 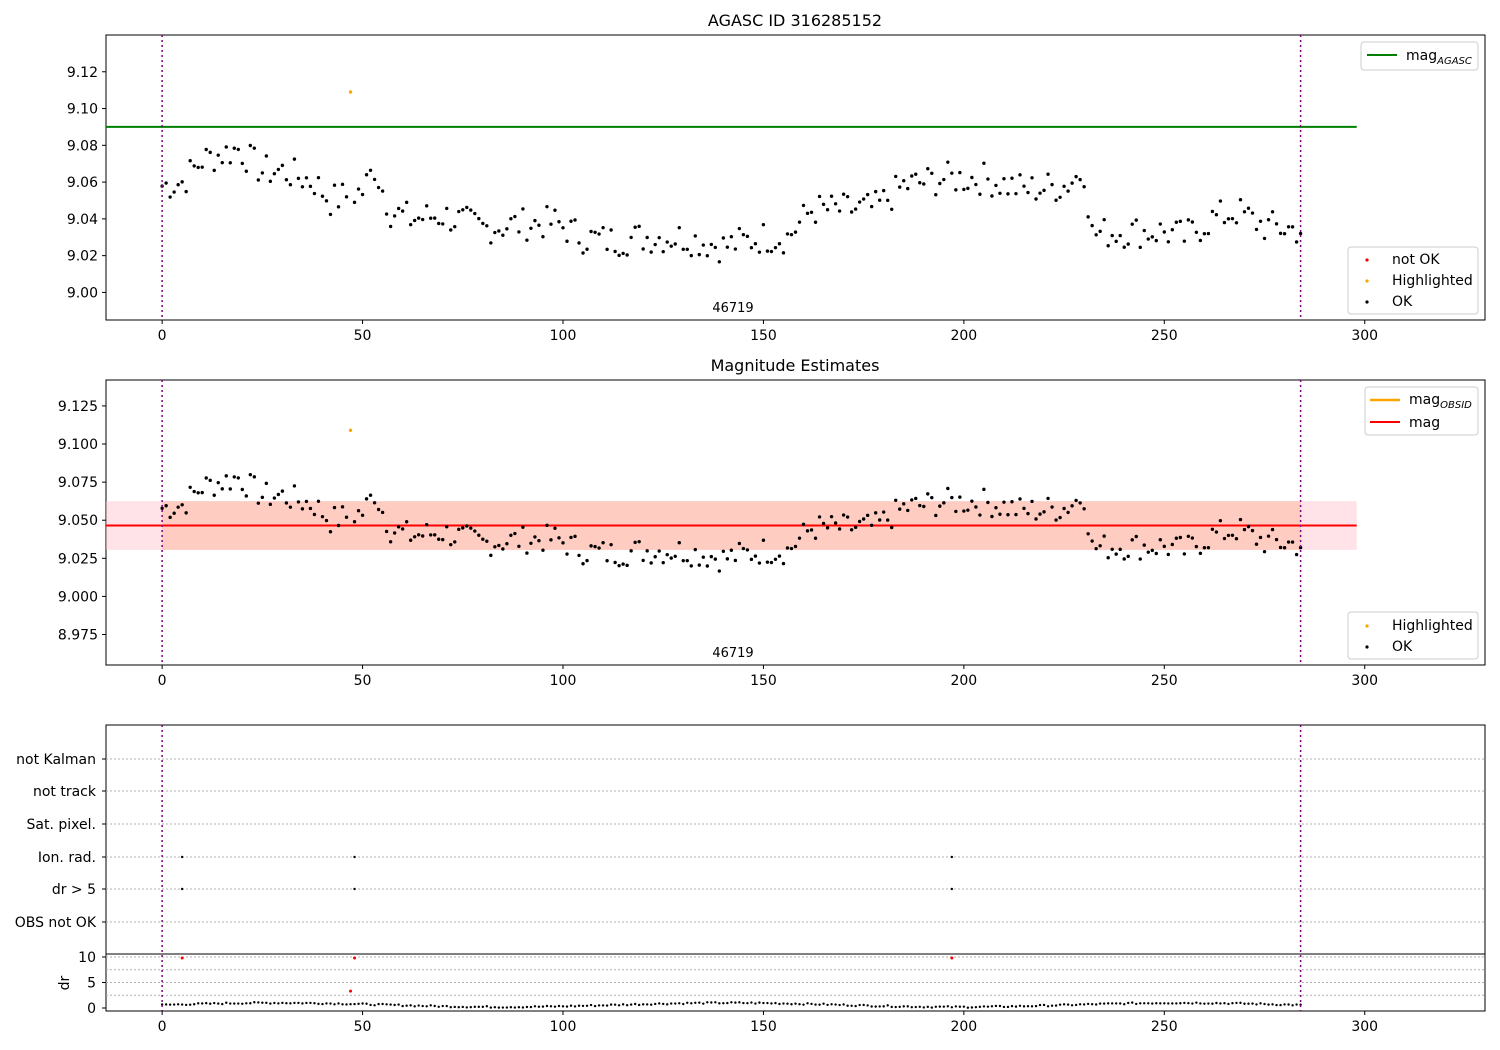 What do you see at coordinates (1439, 57) in the screenshot?
I see `agasc-line-legend-label: magAGASC` at bounding box center [1439, 57].